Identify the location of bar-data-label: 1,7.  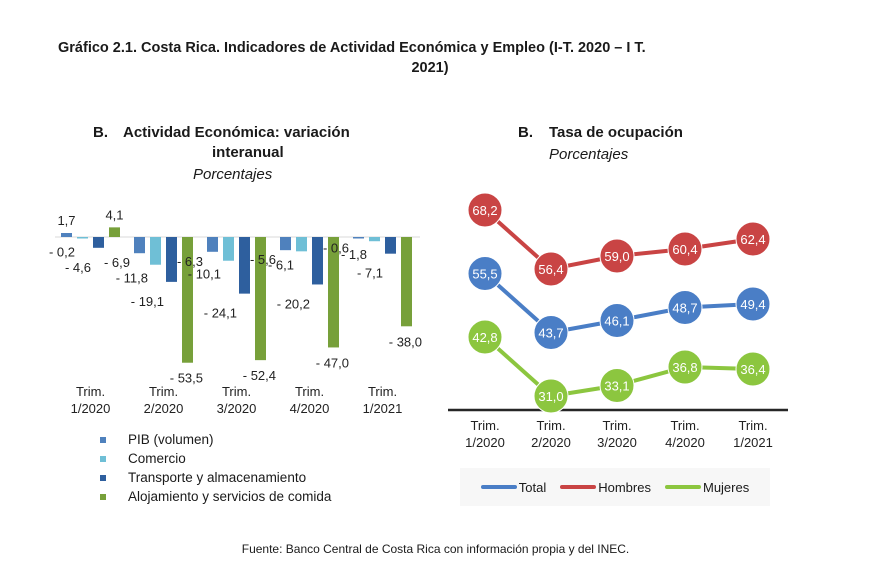
(66, 220).